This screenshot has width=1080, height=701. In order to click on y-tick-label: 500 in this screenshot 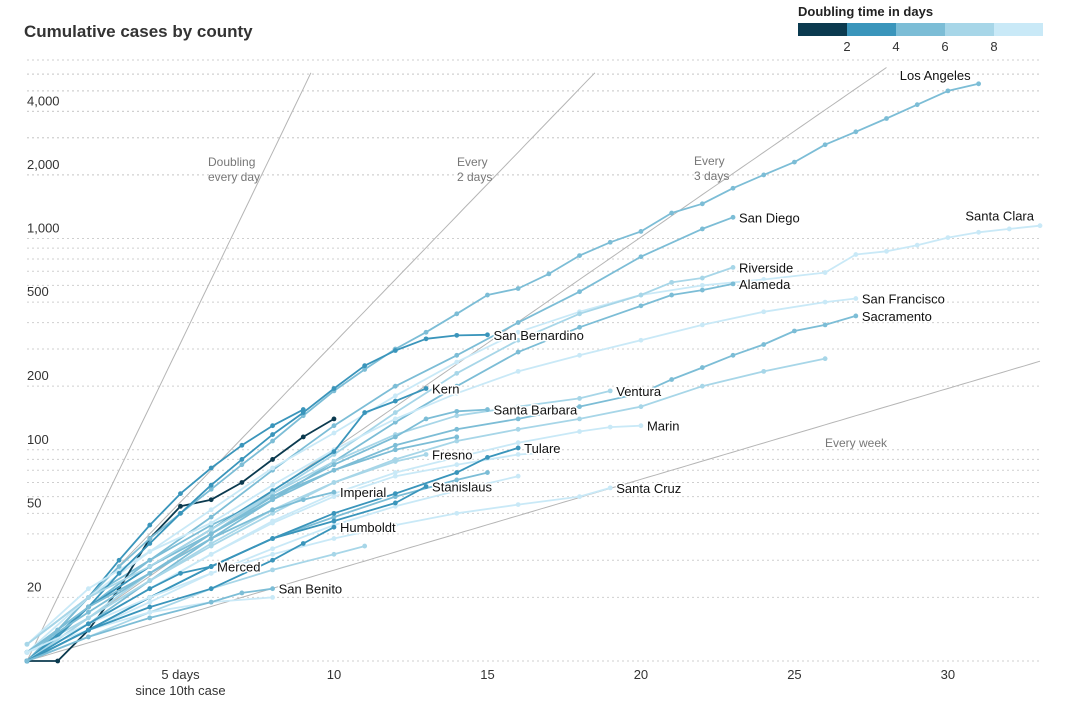, I will do `click(38, 291)`.